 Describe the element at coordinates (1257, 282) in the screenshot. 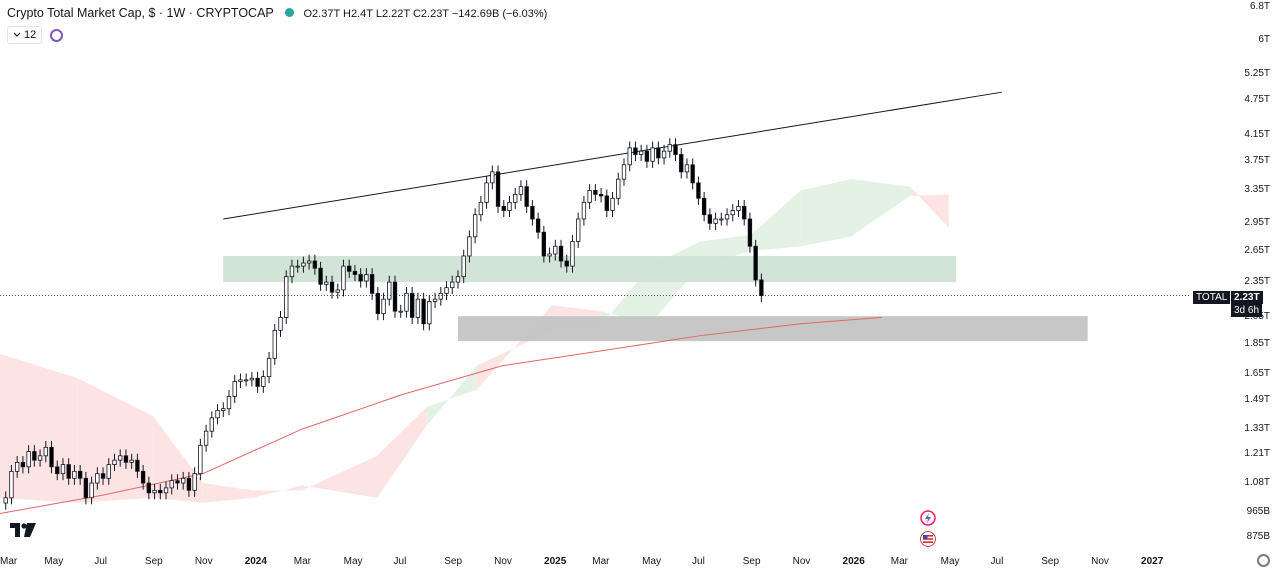

I see `y-tick-label: 2.35T` at that location.